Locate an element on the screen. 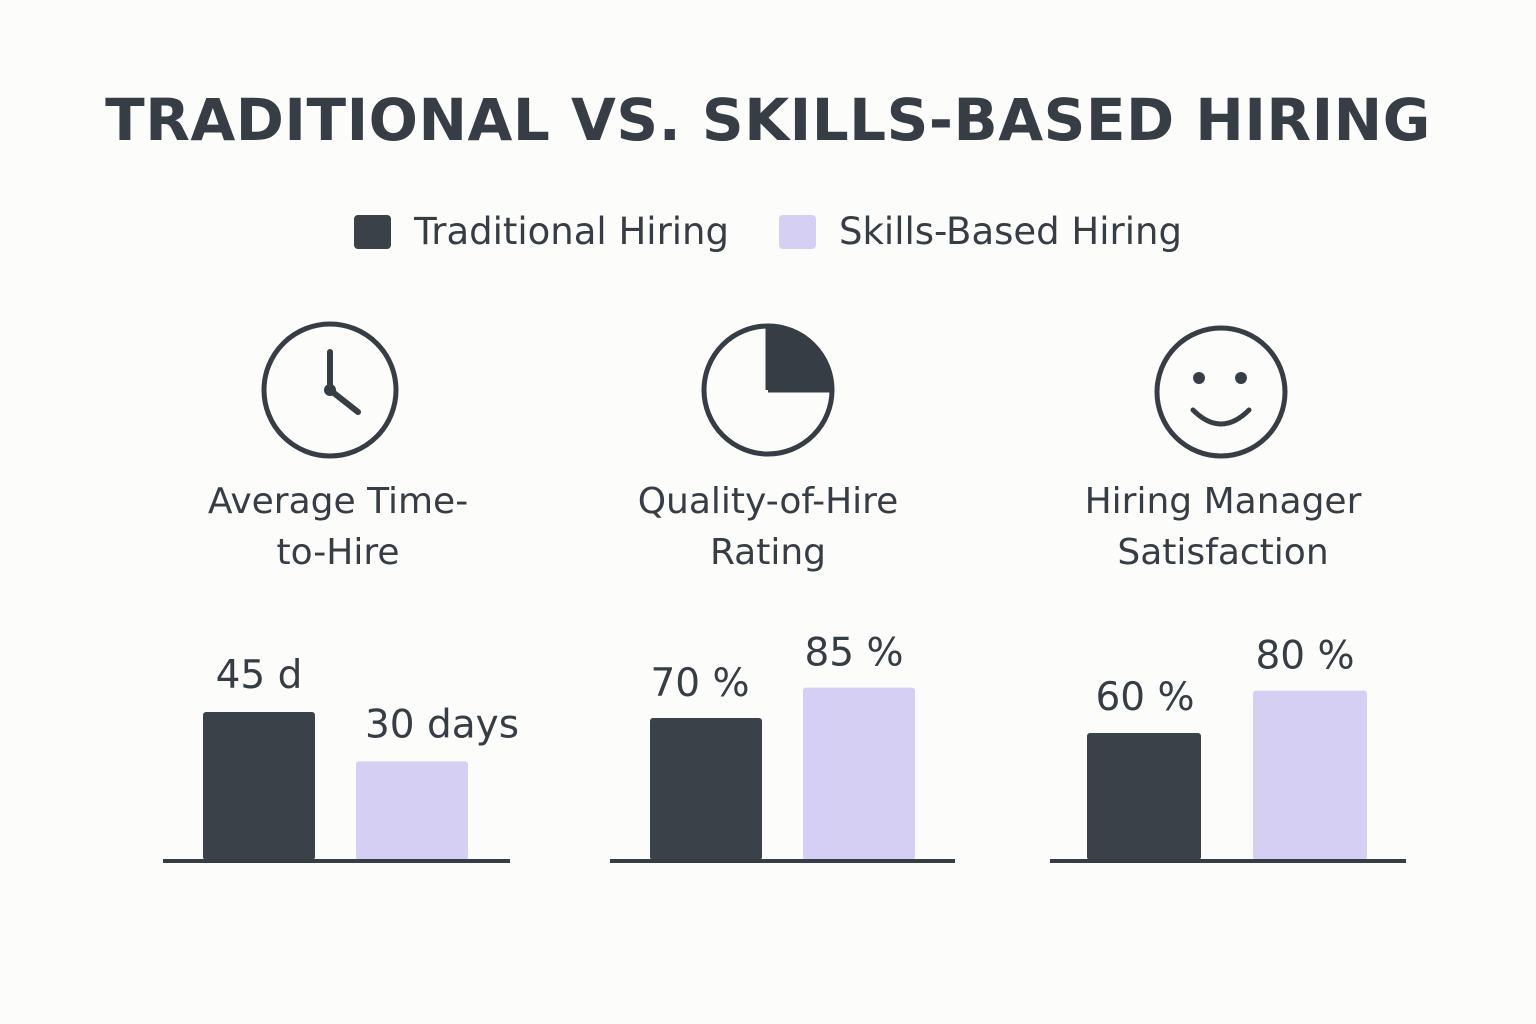 This screenshot has height=1024, width=1536. bar-value-label: 60 % is located at coordinates (1144, 697).